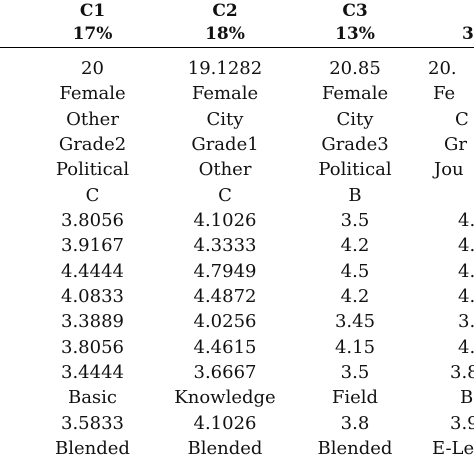  Describe the element at coordinates (225, 347) in the screenshot. I see `table-cell: 4.4615` at that location.